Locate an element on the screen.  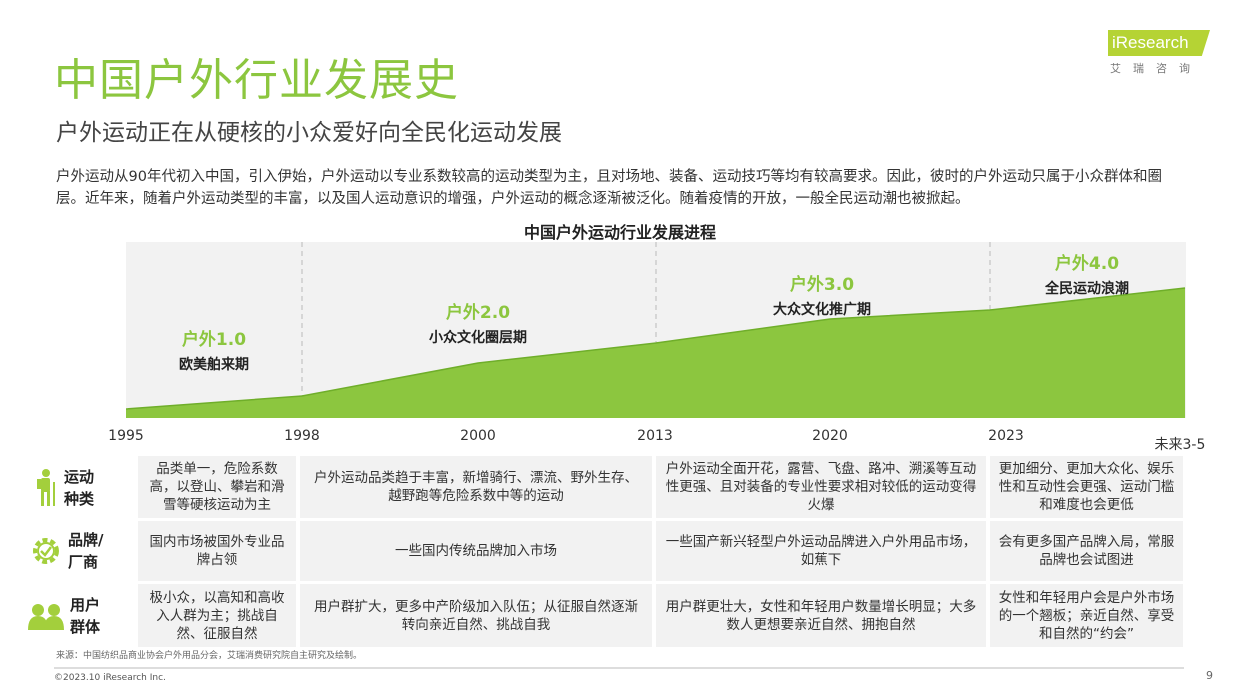
row-label-brand: 品牌/厂商 is located at coordinates (80, 551).